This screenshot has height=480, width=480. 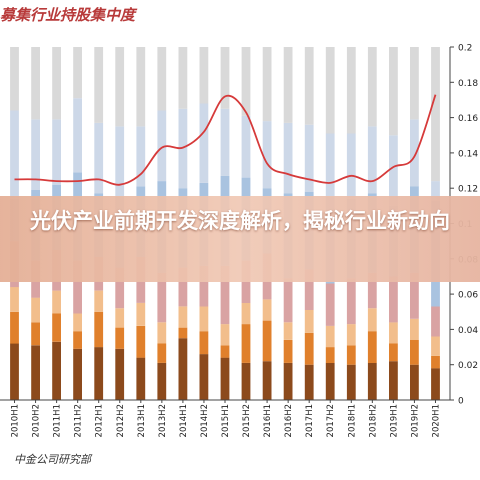 I want to click on x-tick-label: 2015H2, so click(x=247, y=420).